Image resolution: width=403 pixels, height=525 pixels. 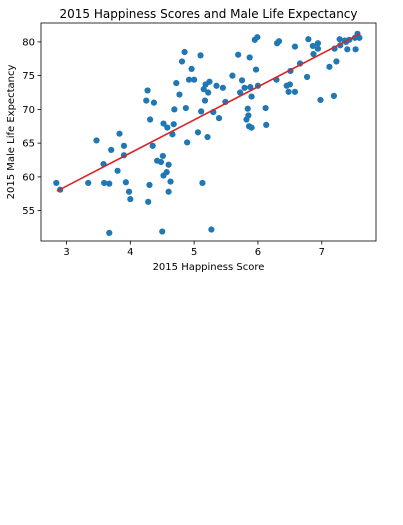 What do you see at coordinates (28, 42) in the screenshot?
I see `y-tick-label: 80` at bounding box center [28, 42].